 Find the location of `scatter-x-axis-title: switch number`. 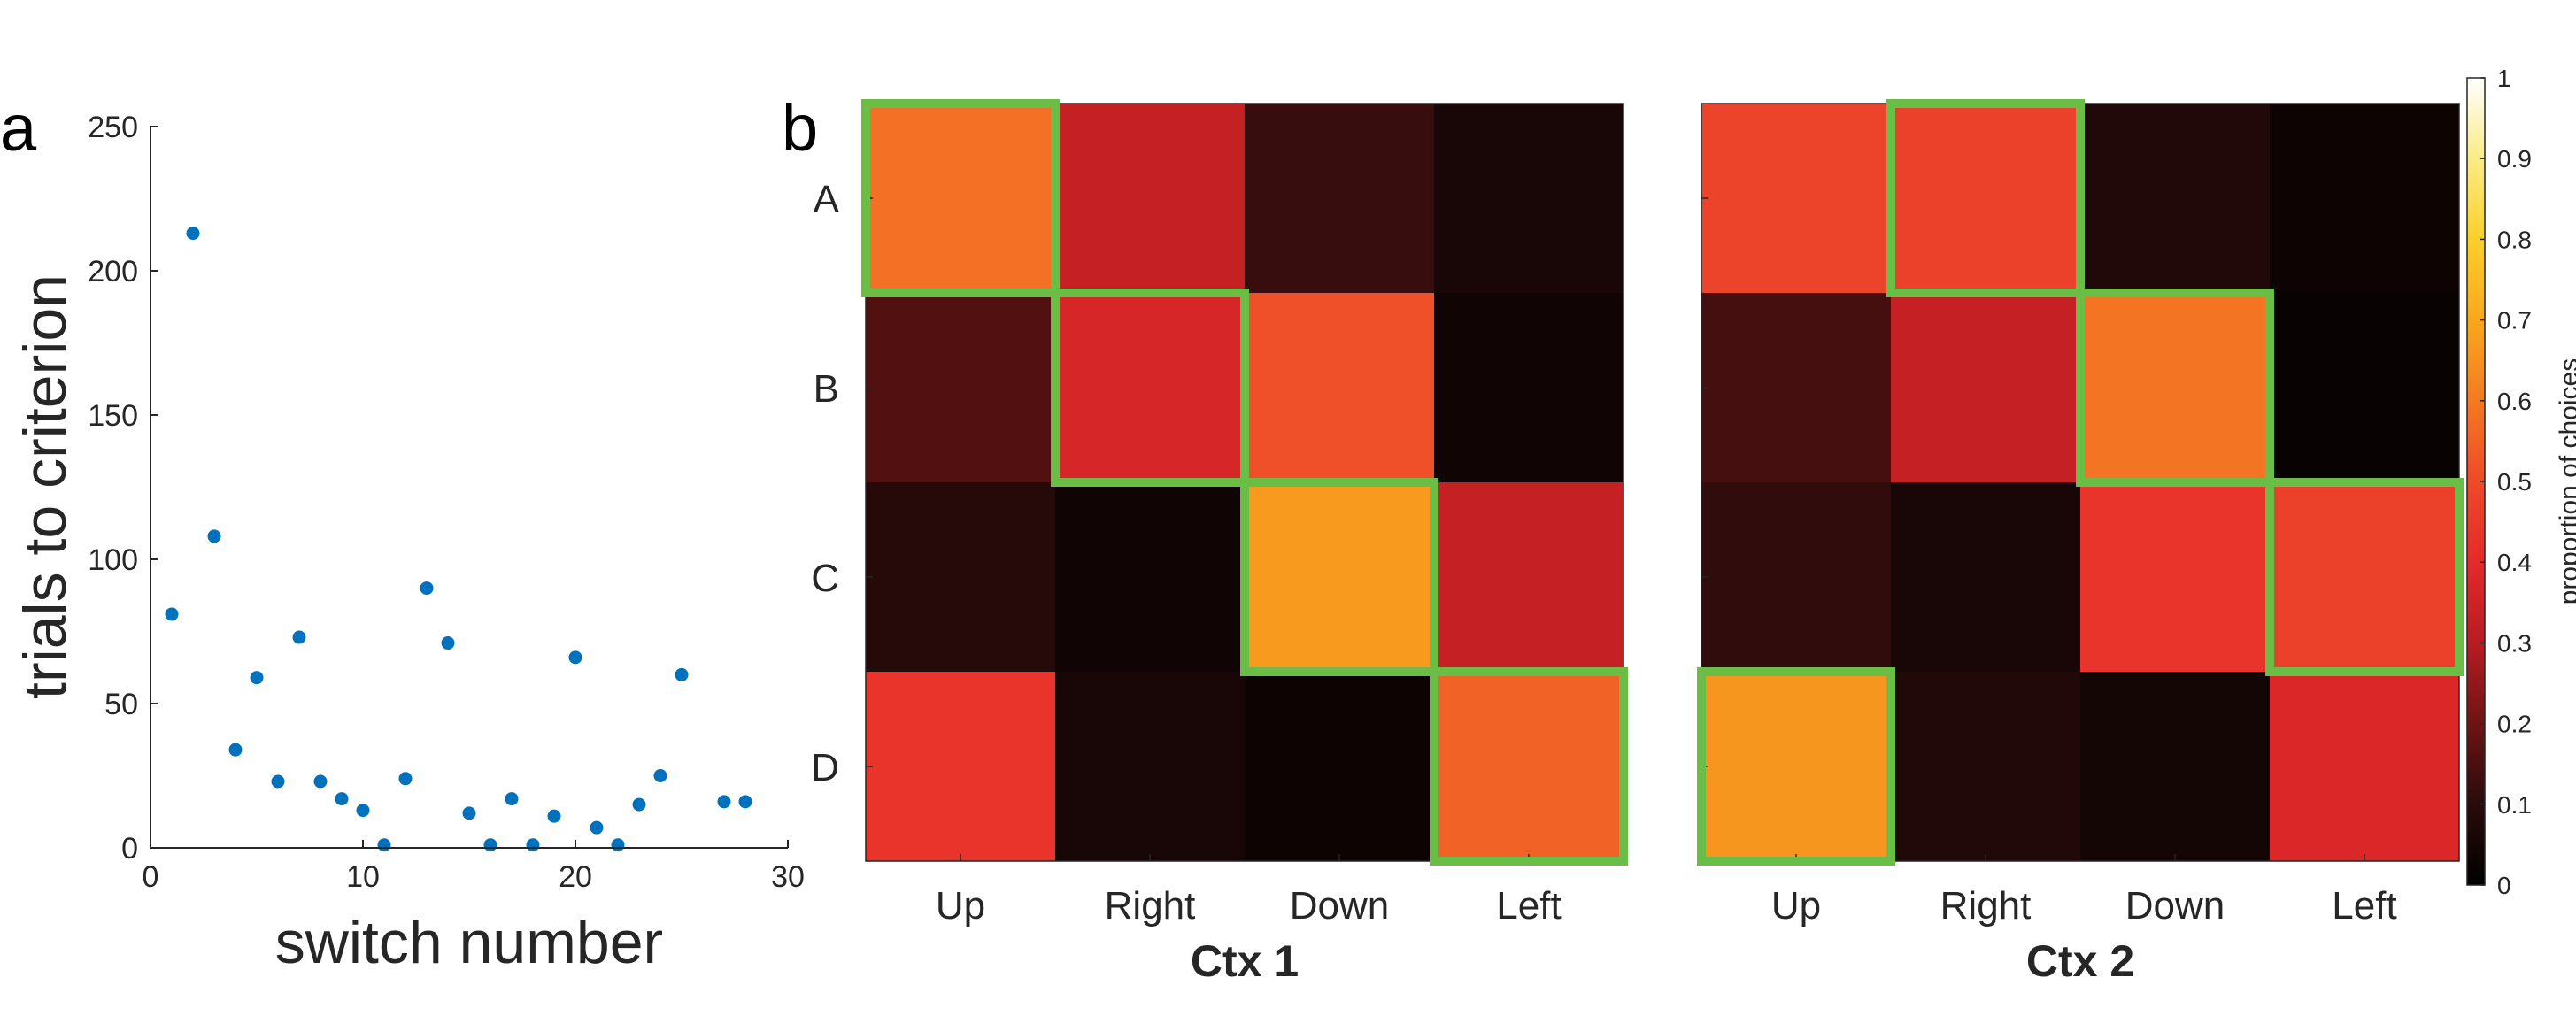

scatter-x-axis-title: switch number is located at coordinates (469, 942).